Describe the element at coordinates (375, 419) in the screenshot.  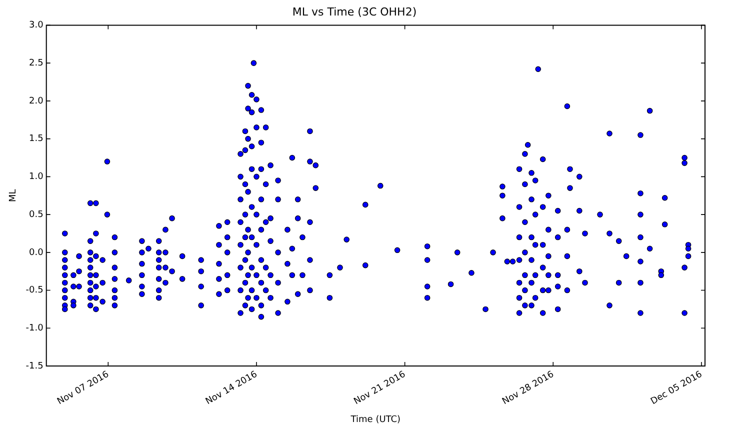
I see `x-axis-title: Time (UTC)` at that location.